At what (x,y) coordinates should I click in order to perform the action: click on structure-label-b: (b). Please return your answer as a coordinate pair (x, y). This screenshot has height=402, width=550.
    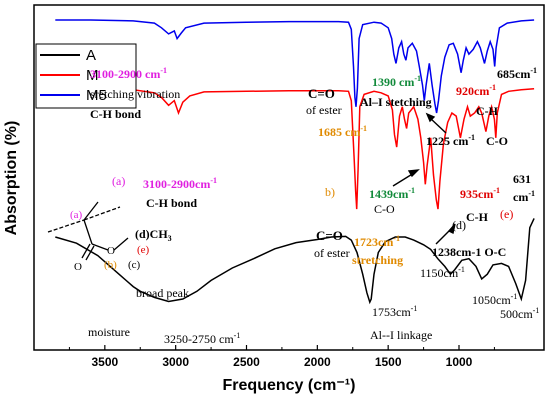
    Looking at the image, I should click on (110, 265).